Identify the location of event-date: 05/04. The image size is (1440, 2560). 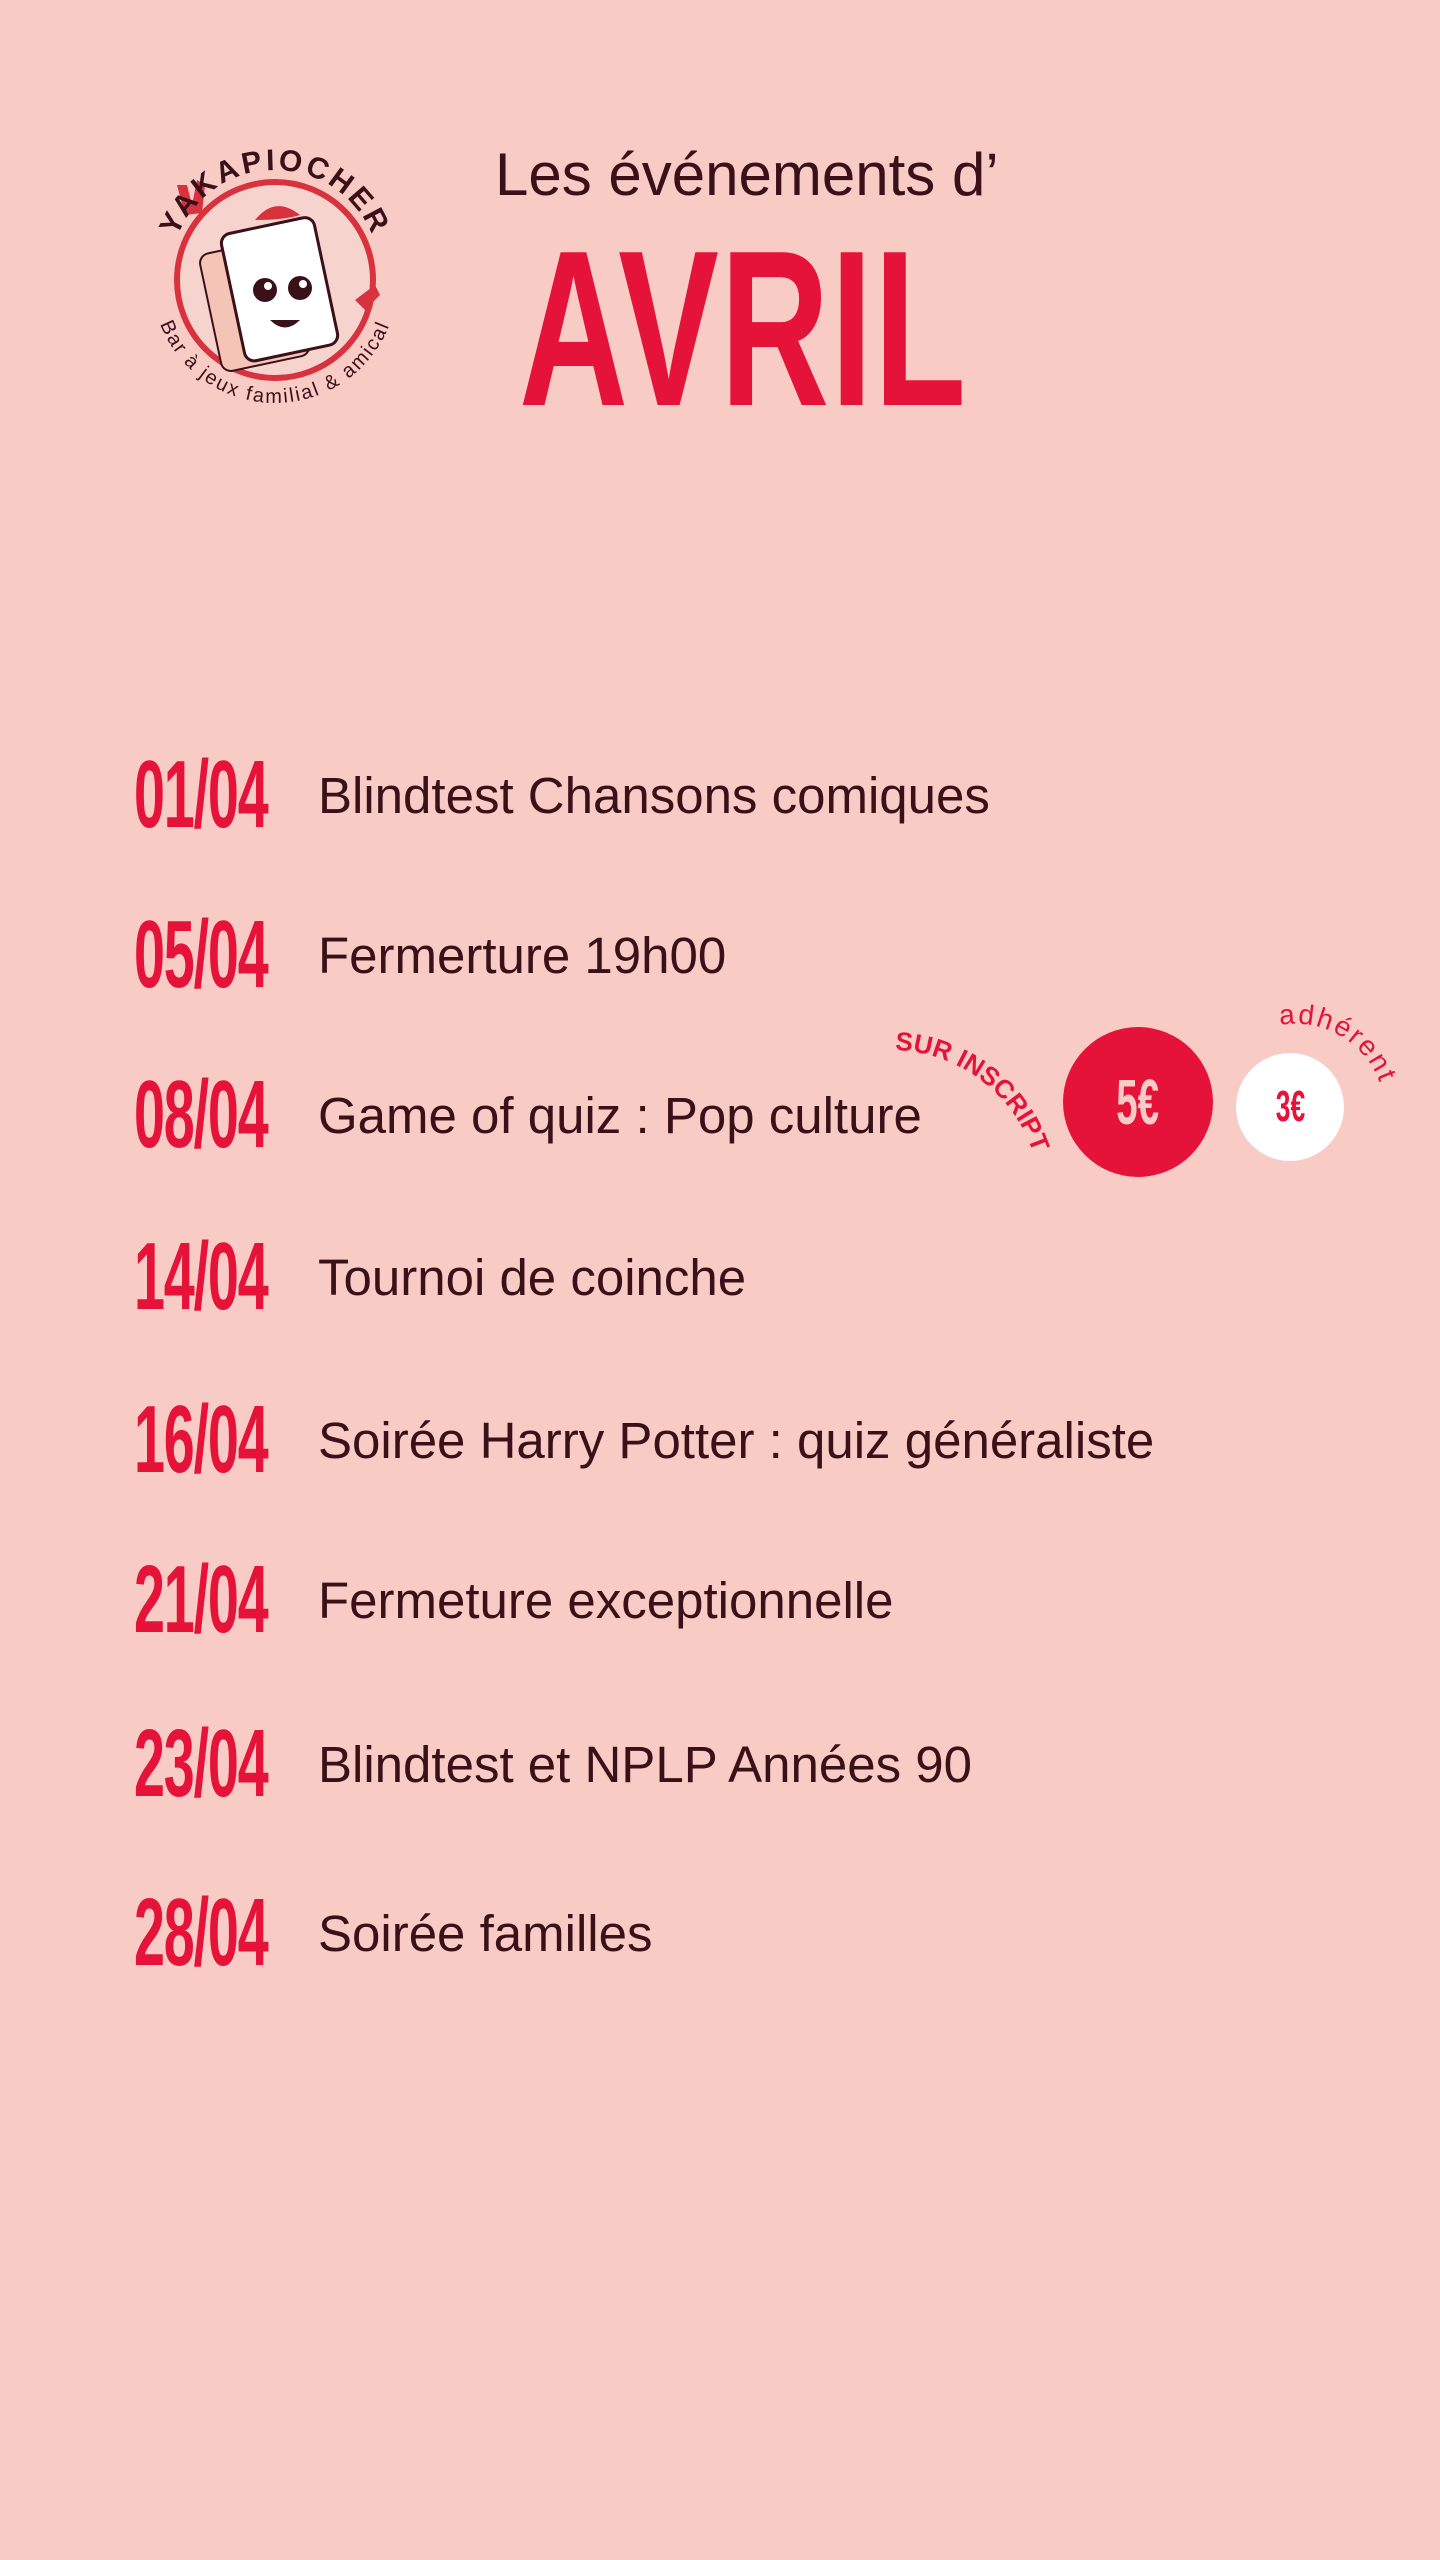
(201, 954).